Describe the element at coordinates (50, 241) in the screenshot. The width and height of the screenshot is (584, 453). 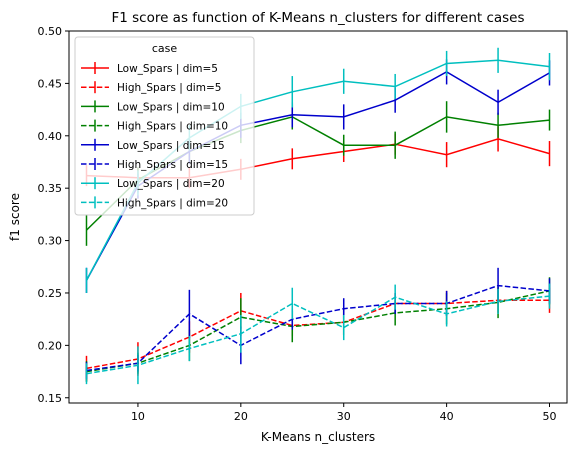
I see `y-tick-label: 0.30` at that location.